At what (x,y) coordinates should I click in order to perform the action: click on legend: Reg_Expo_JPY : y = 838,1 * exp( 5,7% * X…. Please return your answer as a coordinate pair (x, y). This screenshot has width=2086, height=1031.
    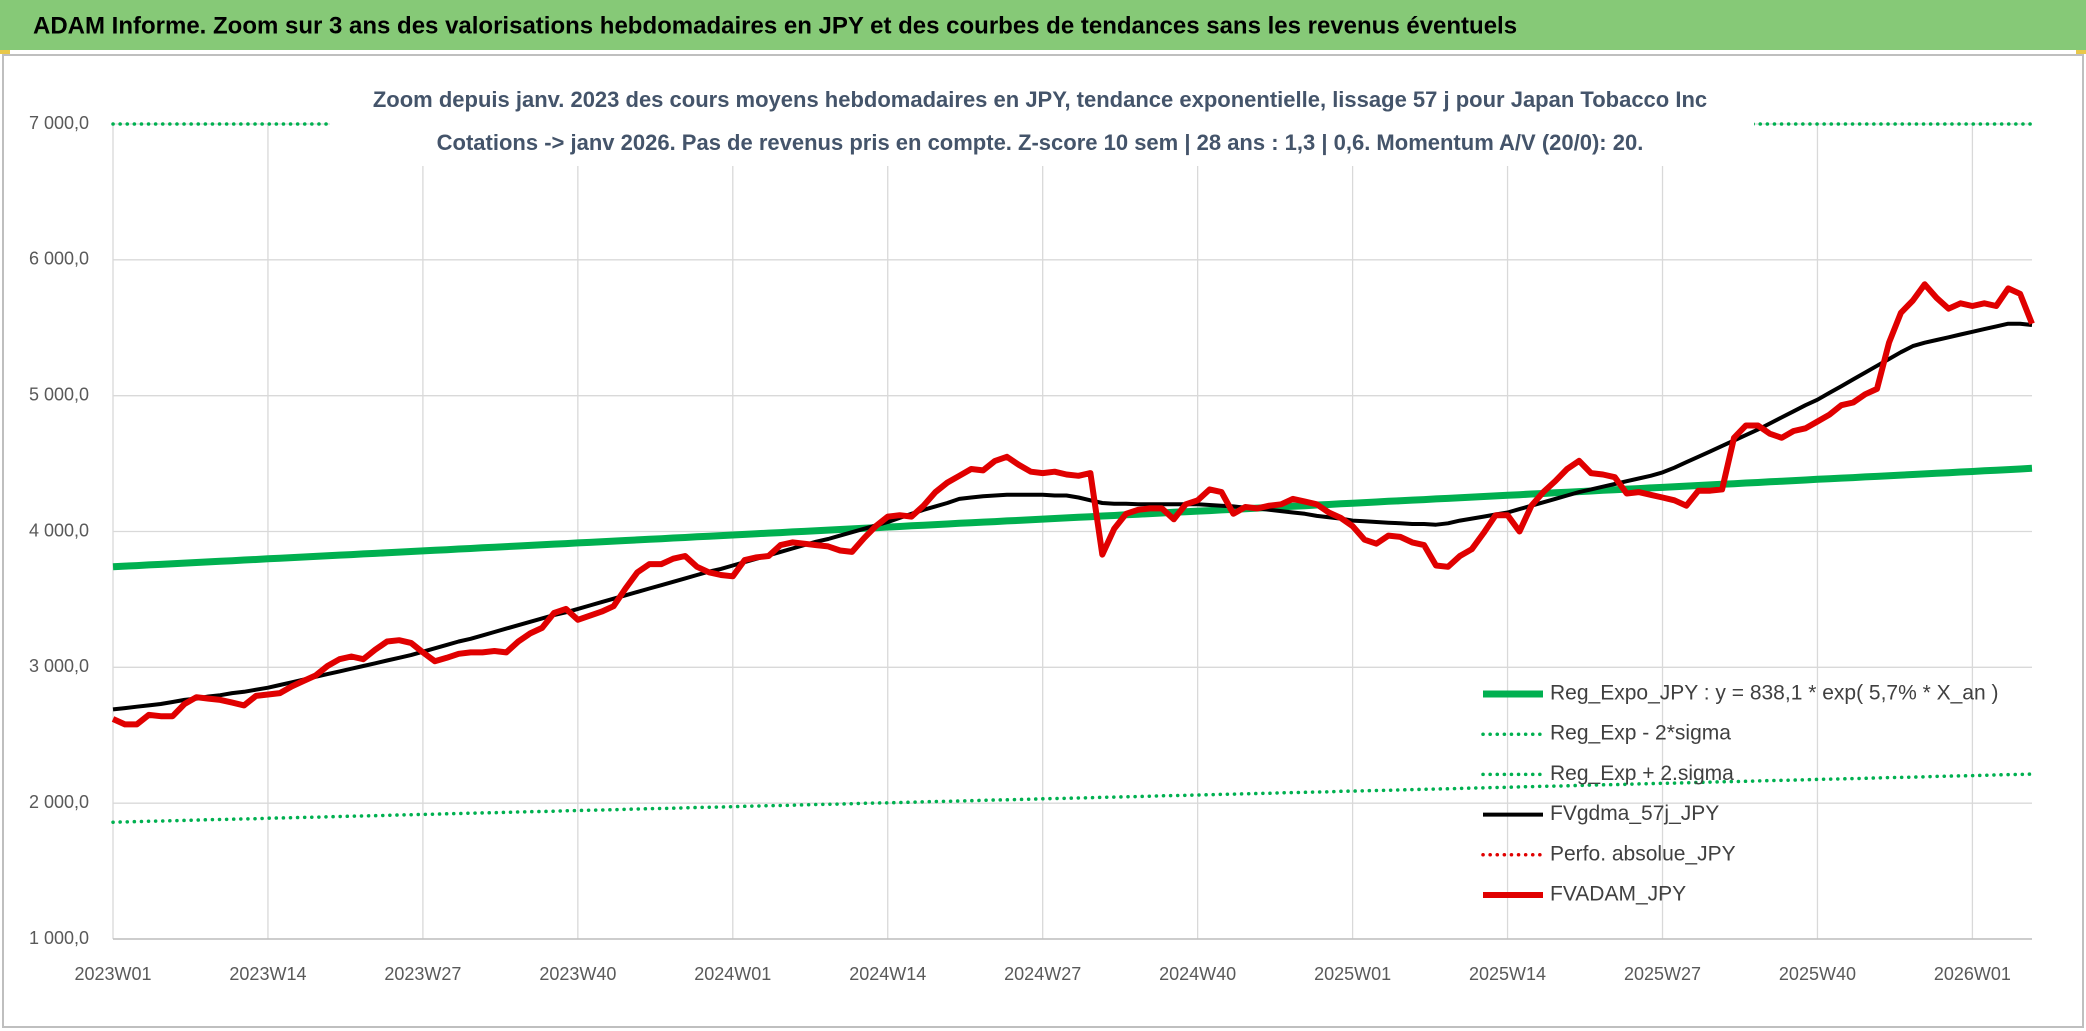
    Looking at the image, I should click on (1739, 794).